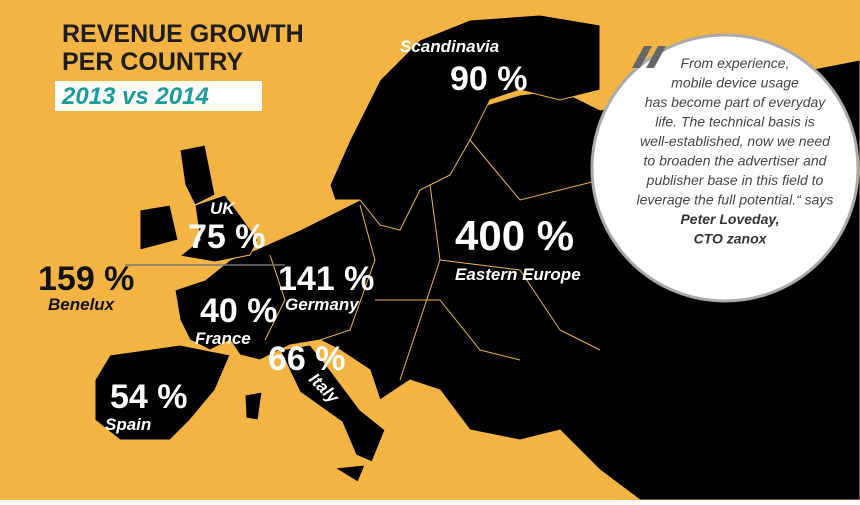 This screenshot has height=505, width=860. What do you see at coordinates (128, 424) in the screenshot?
I see `region-name: Spain` at bounding box center [128, 424].